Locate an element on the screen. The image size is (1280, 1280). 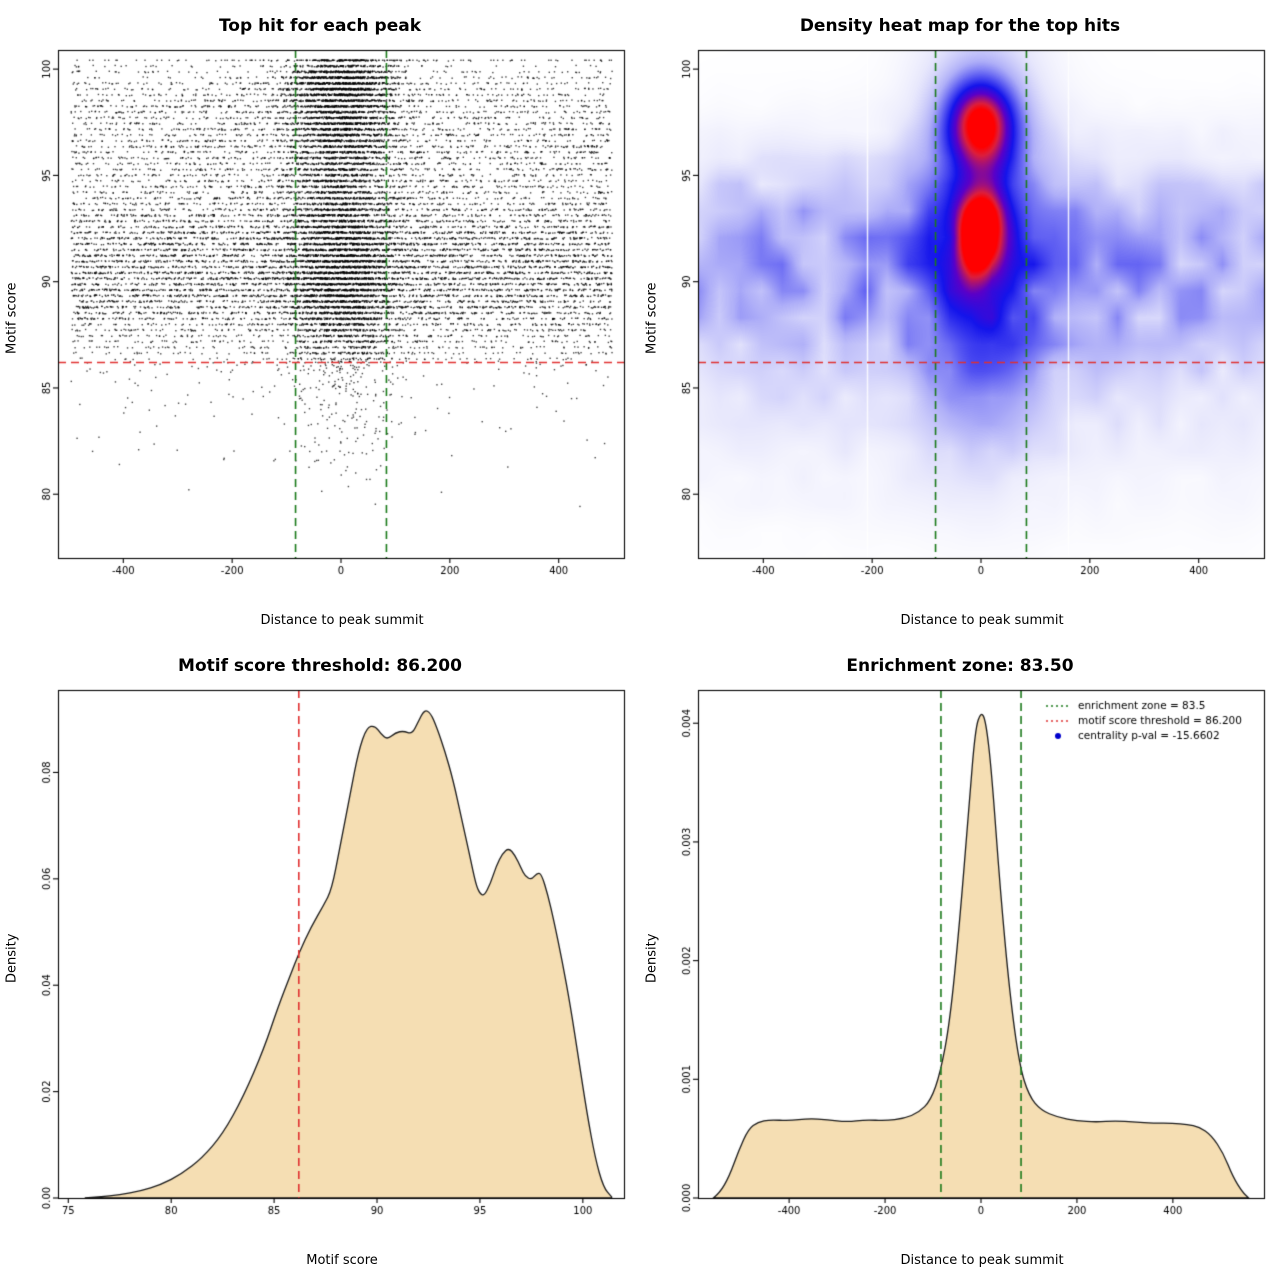
scatter-xlabel: Distance to peak summit is located at coordinates (342, 620).